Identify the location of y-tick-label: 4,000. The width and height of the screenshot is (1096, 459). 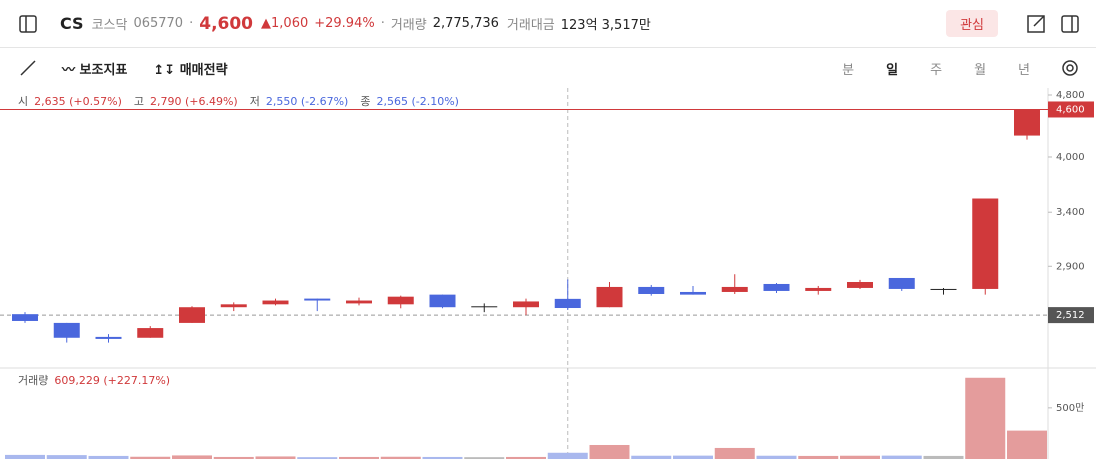
(1070, 157).